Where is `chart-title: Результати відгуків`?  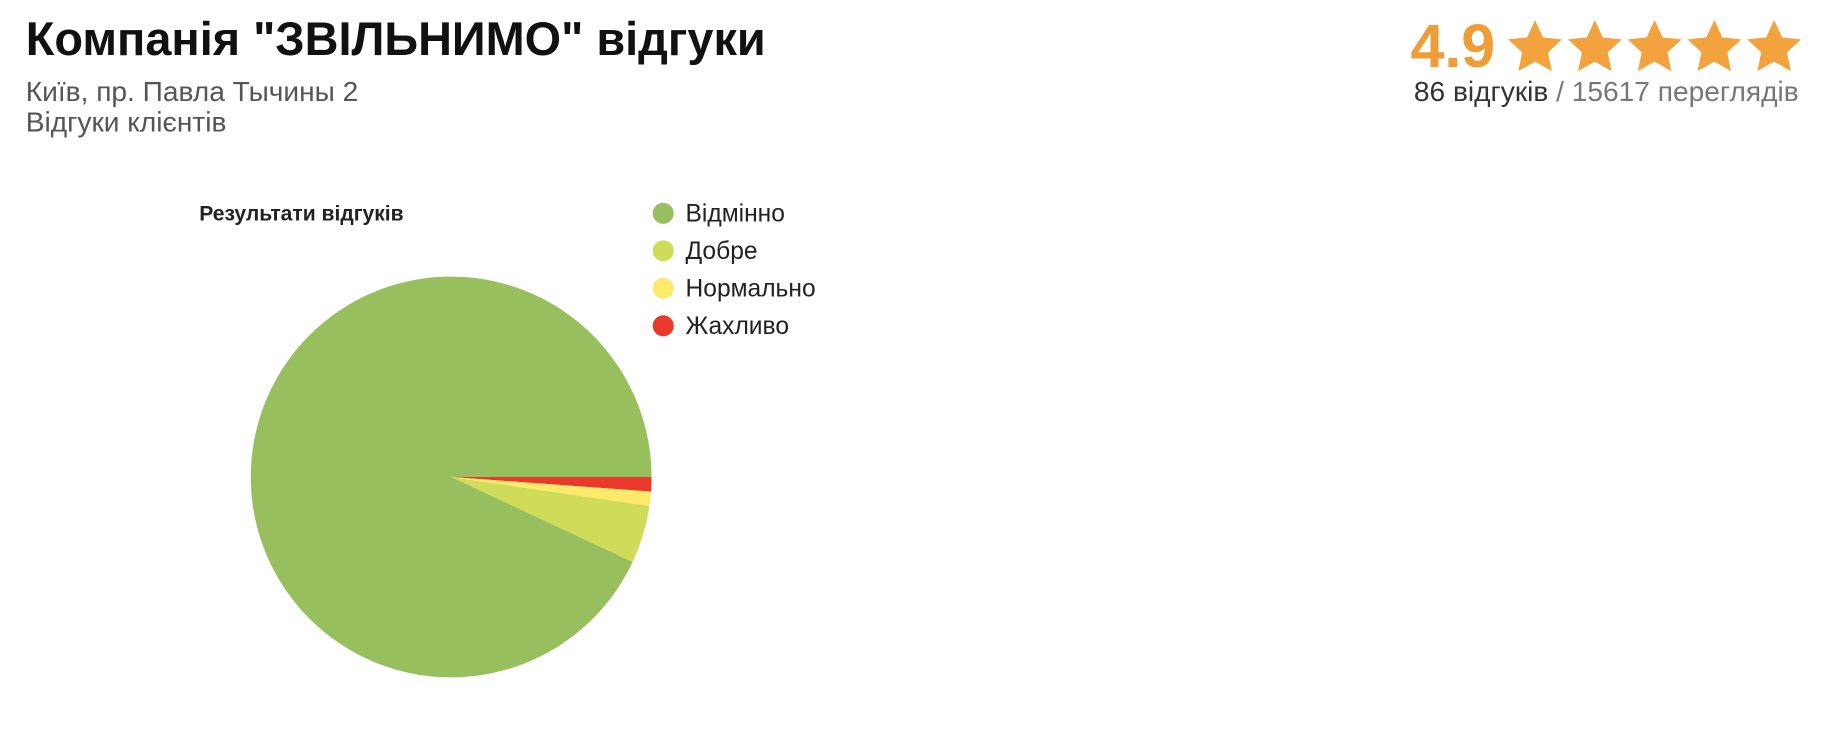 chart-title: Результати відгуків is located at coordinates (301, 213).